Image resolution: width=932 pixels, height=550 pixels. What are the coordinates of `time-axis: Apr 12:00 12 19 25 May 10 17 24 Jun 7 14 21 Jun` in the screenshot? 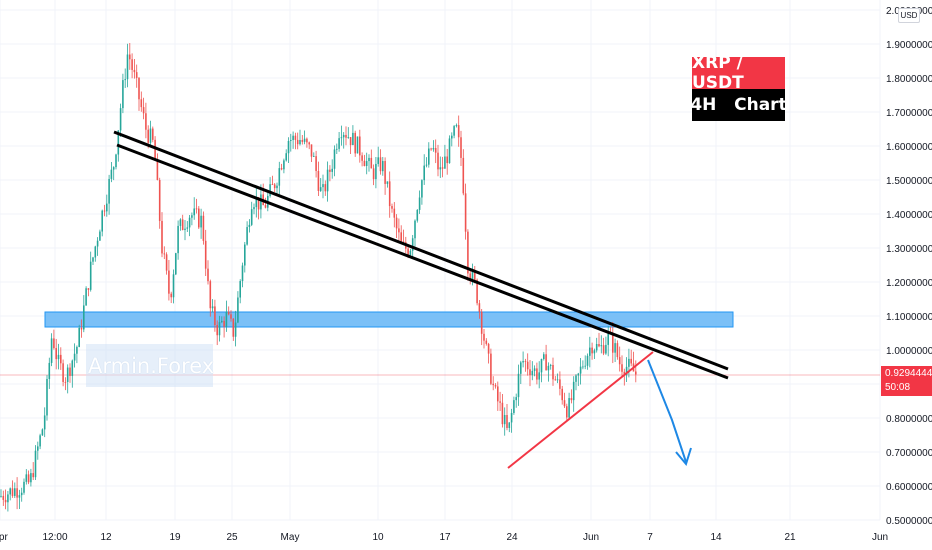 It's located at (444, 537).